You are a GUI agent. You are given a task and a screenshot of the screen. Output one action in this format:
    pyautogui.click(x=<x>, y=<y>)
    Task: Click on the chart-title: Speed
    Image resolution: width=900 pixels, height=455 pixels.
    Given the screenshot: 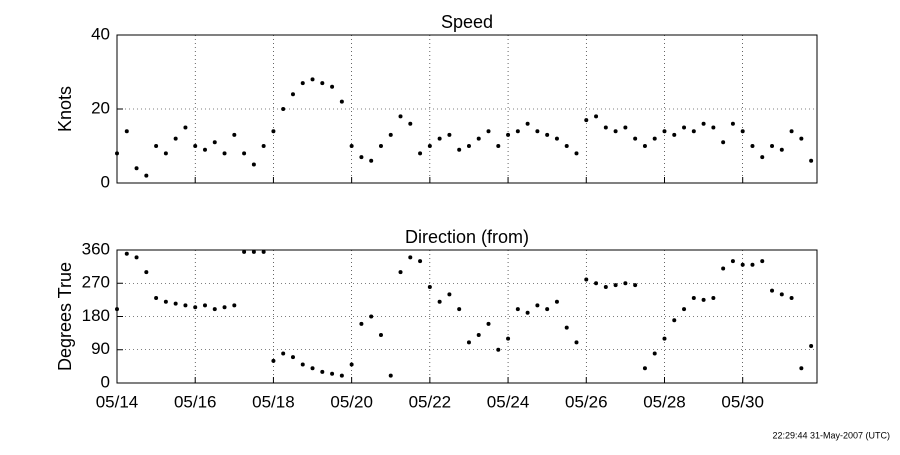 What is the action you would take?
    pyautogui.click(x=467, y=22)
    